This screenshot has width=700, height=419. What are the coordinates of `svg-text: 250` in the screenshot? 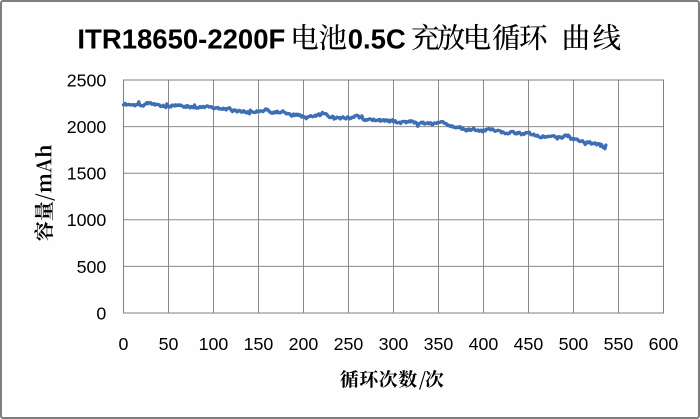 It's located at (349, 344).